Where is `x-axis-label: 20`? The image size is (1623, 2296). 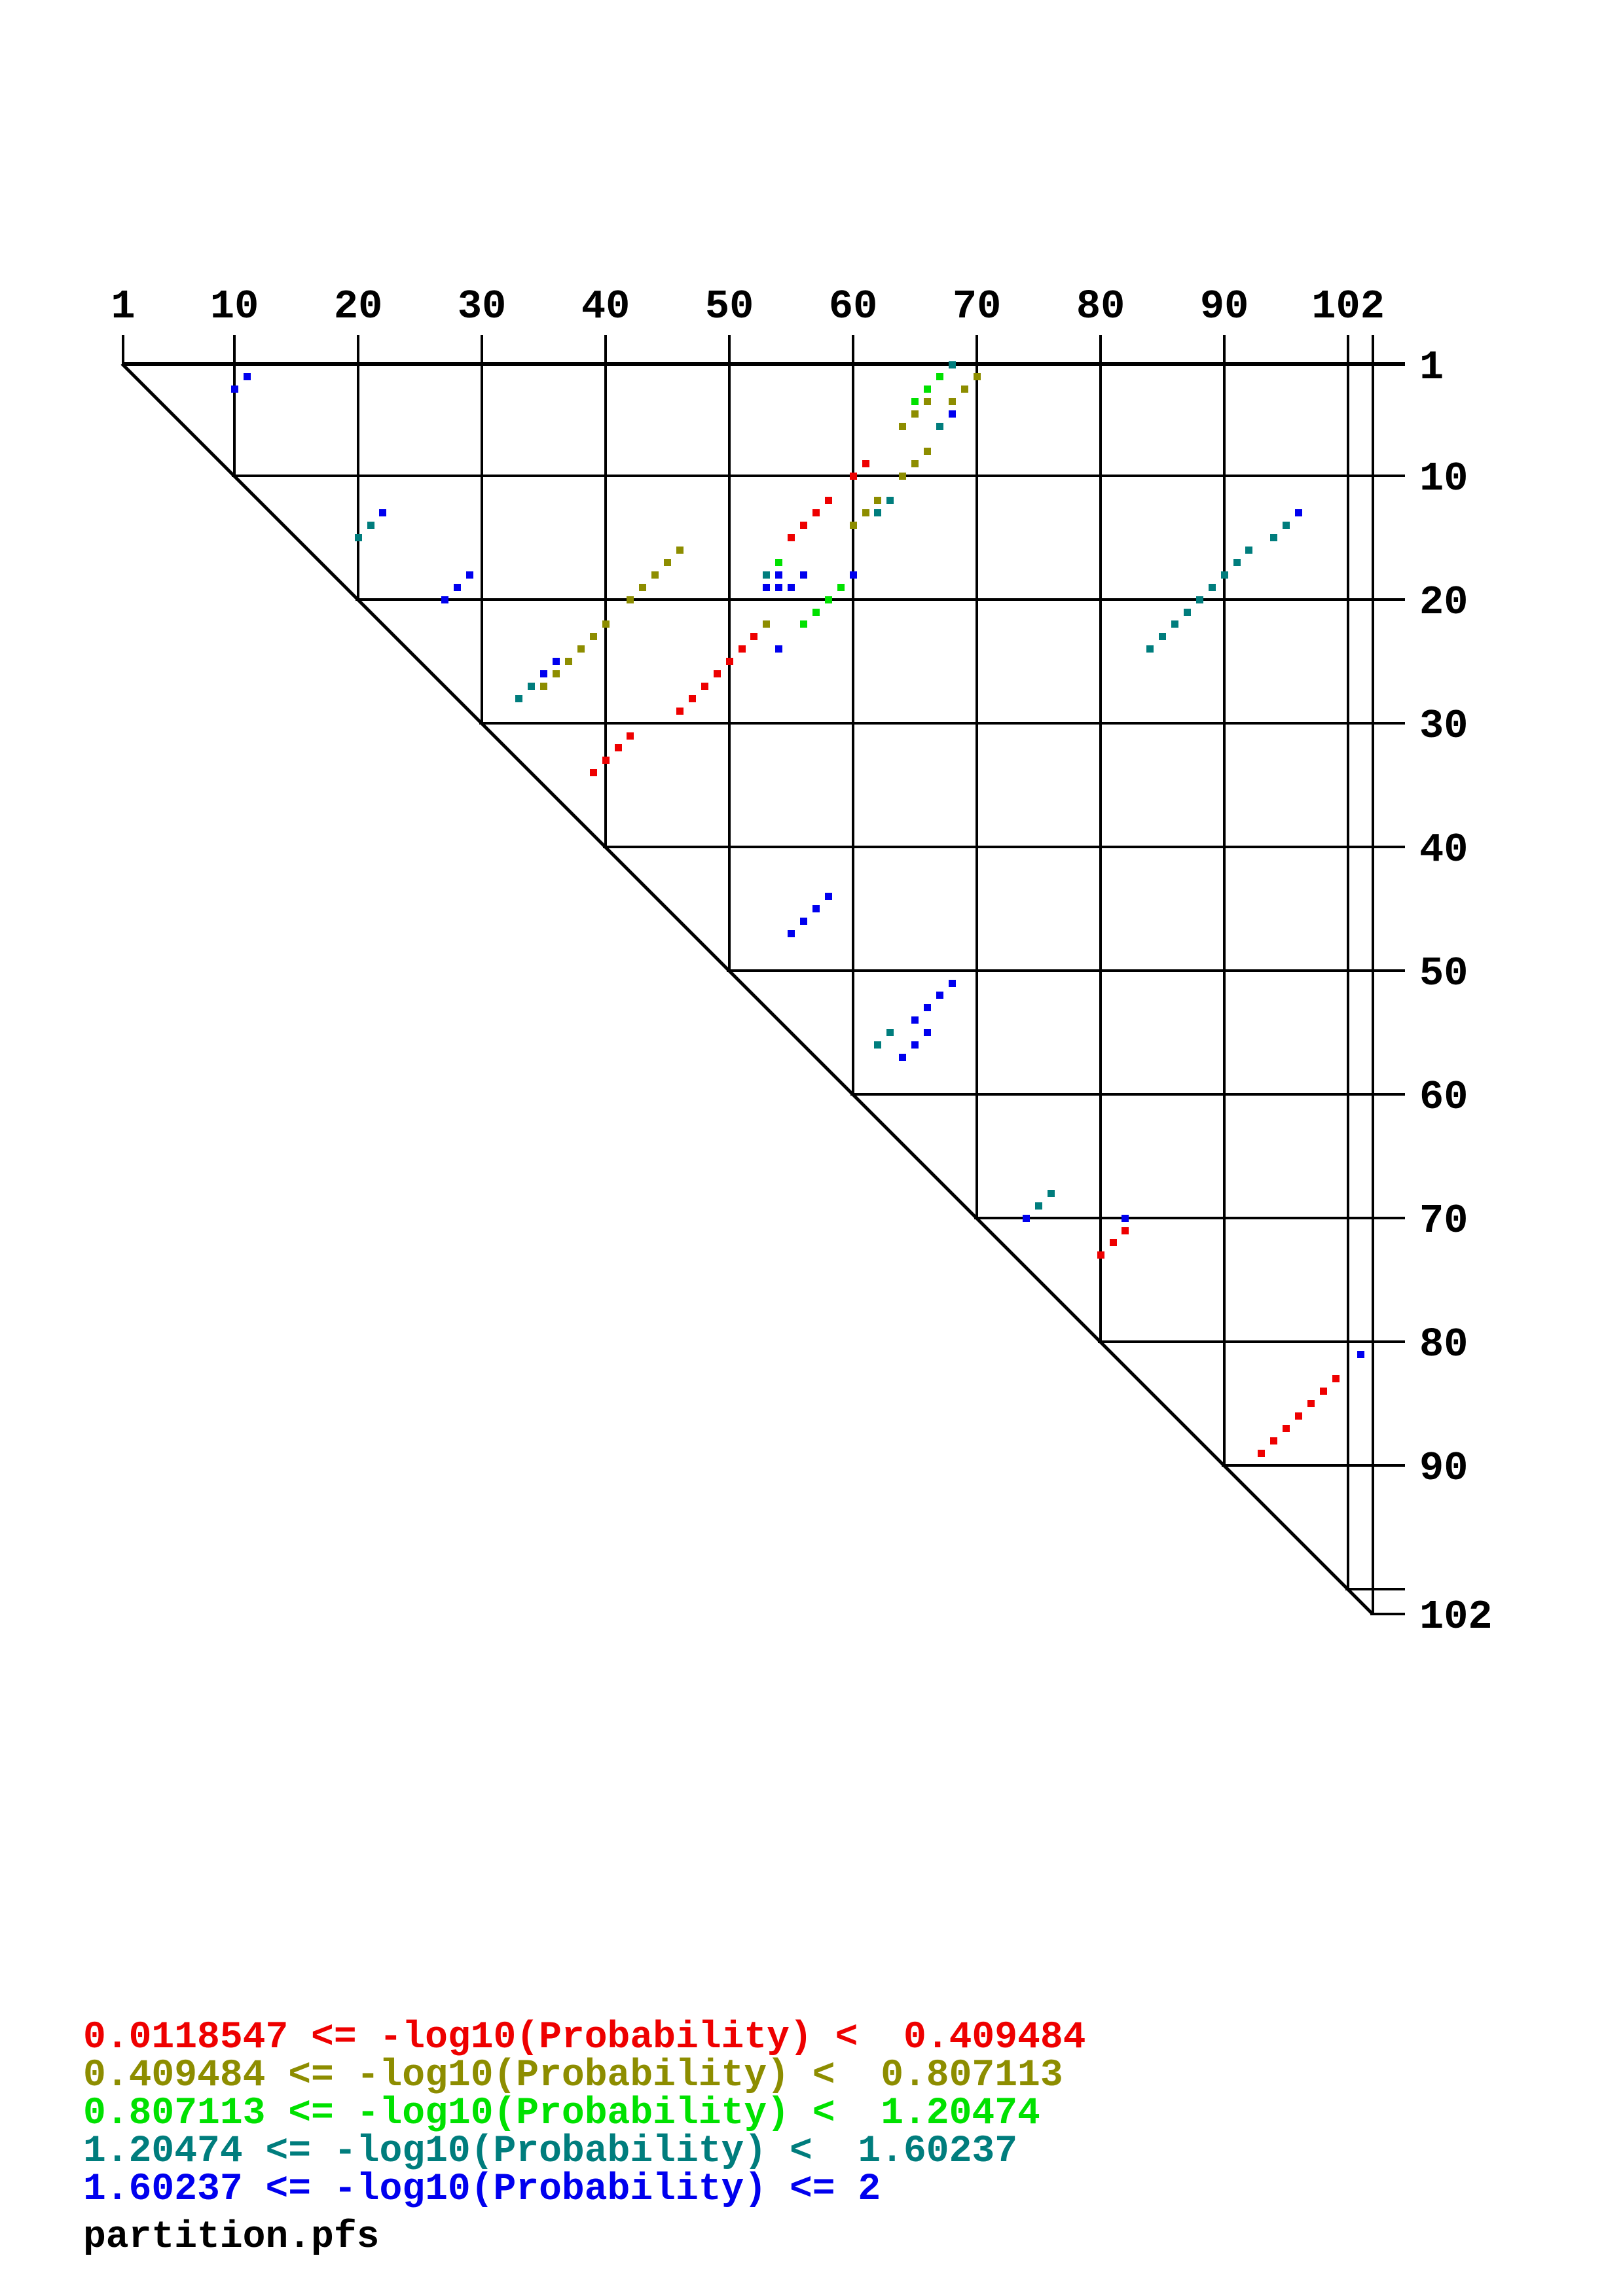
x-axis-label: 20 is located at coordinates (358, 306).